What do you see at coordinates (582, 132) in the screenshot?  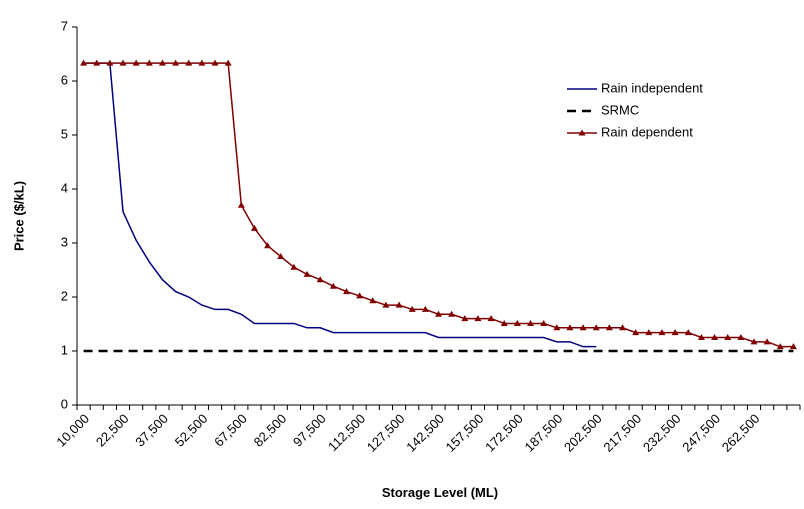 I see `legend-marker` at bounding box center [582, 132].